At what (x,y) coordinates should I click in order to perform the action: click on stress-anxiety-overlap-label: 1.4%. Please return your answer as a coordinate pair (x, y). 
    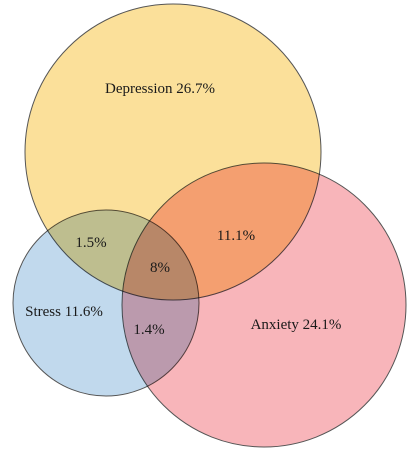
    Looking at the image, I should click on (148, 330).